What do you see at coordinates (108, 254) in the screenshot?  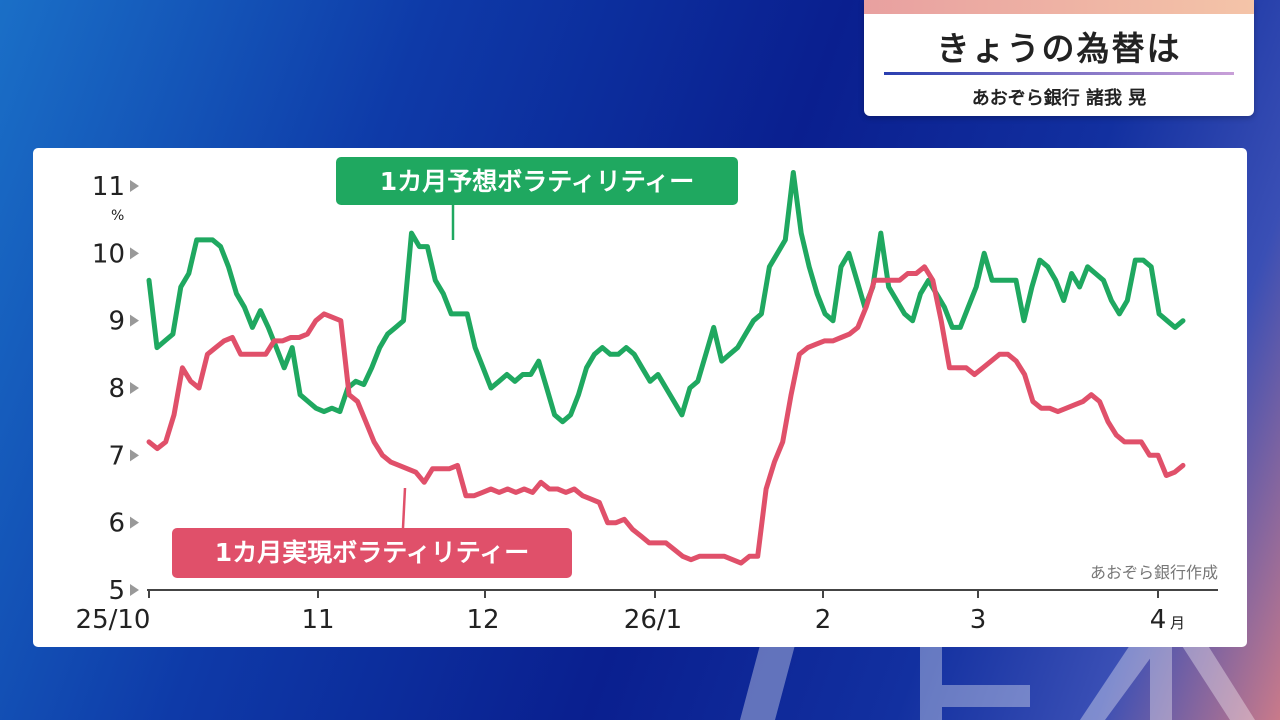 I see `y-tick-label: 10` at bounding box center [108, 254].